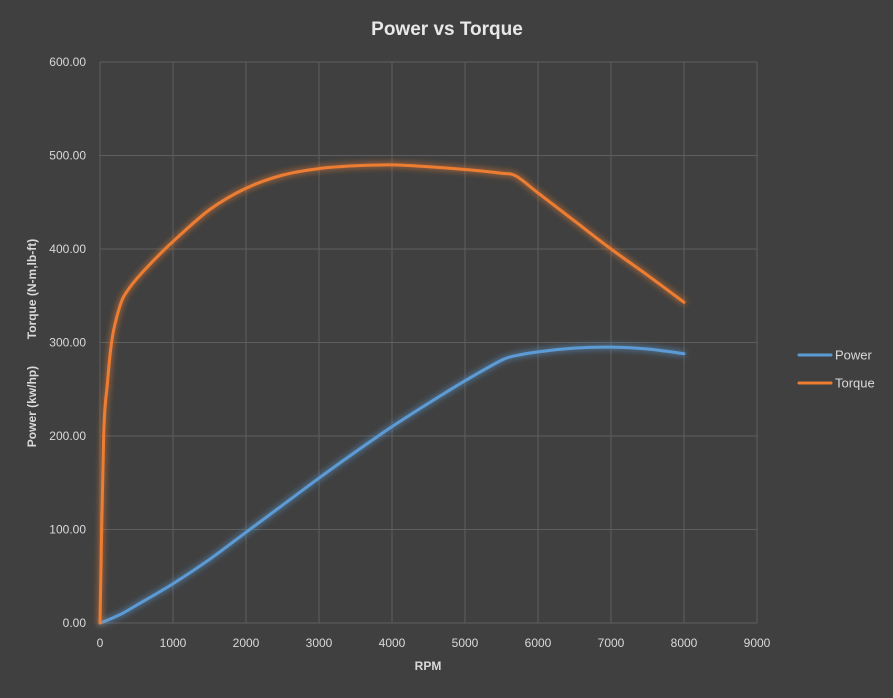 Image resolution: width=893 pixels, height=698 pixels. I want to click on x-tick-label: 2000, so click(246, 643).